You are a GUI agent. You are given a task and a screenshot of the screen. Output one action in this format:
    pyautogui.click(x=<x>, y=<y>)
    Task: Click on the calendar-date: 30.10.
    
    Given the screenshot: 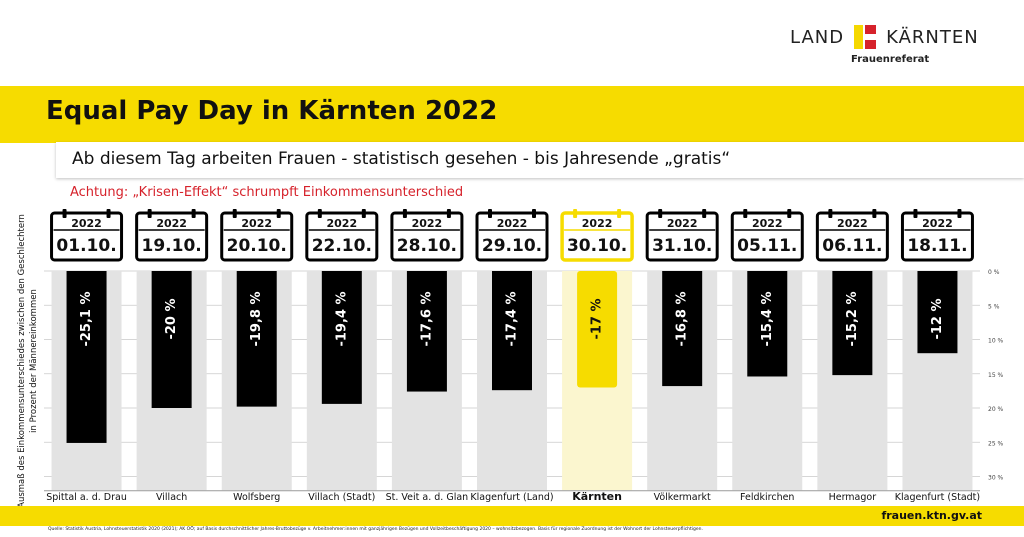 What is the action you would take?
    pyautogui.click(x=597, y=246)
    